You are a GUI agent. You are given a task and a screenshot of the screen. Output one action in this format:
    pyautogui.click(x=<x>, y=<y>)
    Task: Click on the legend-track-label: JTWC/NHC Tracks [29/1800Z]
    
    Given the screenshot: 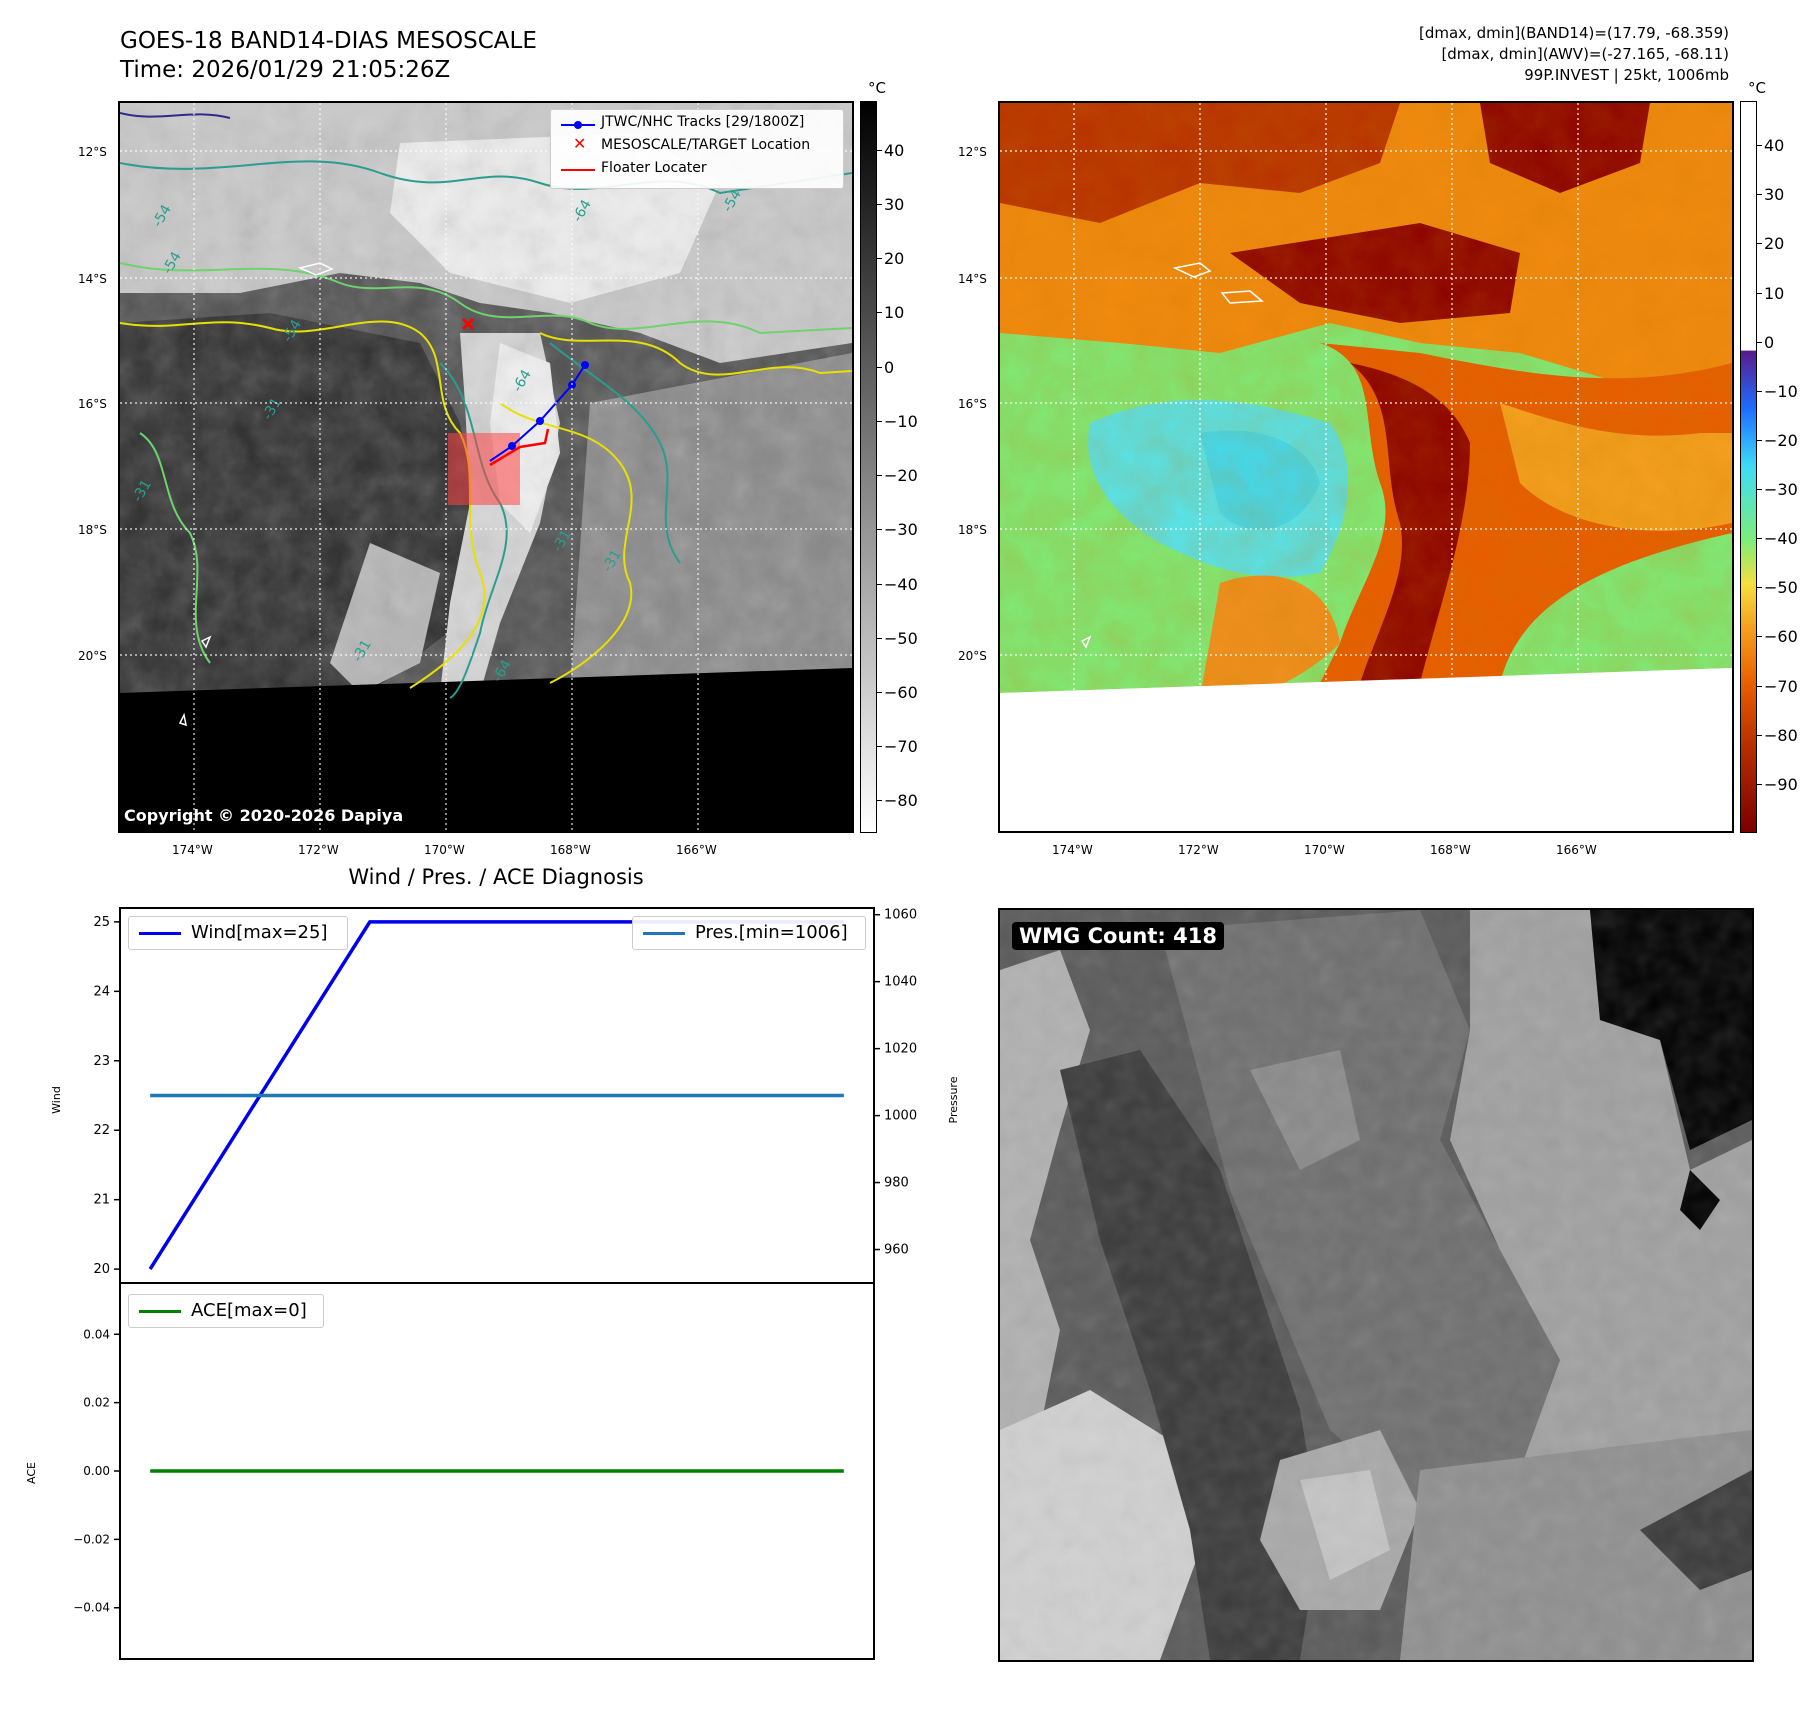 What is the action you would take?
    pyautogui.click(x=703, y=122)
    